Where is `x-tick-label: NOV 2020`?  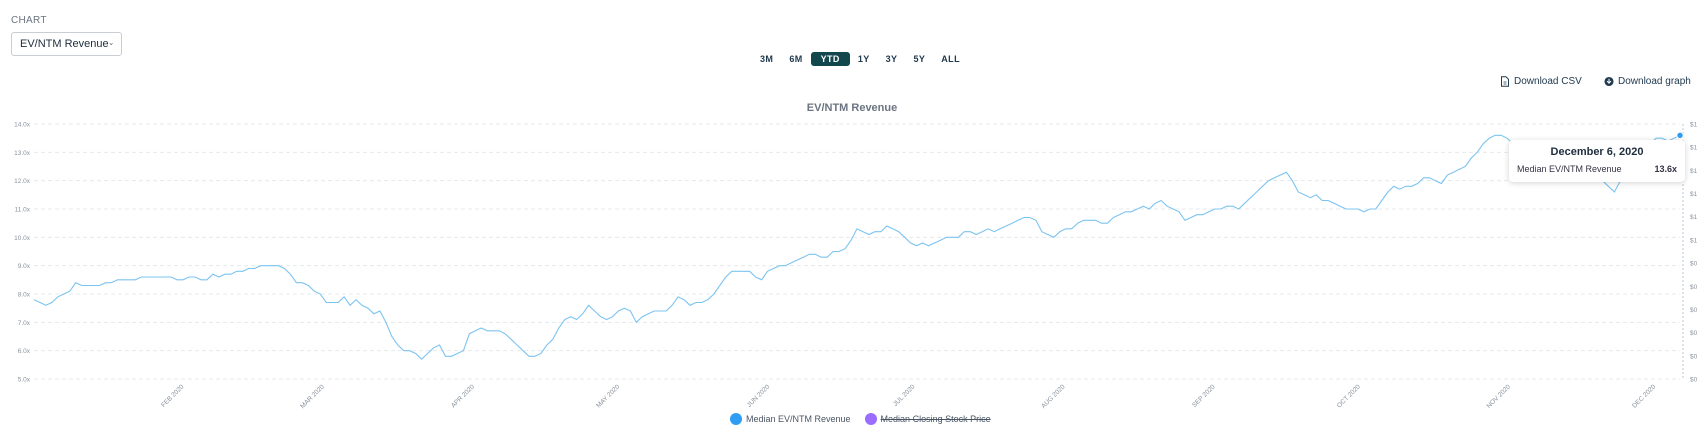 x-tick-label: NOV 2020 is located at coordinates (1499, 396).